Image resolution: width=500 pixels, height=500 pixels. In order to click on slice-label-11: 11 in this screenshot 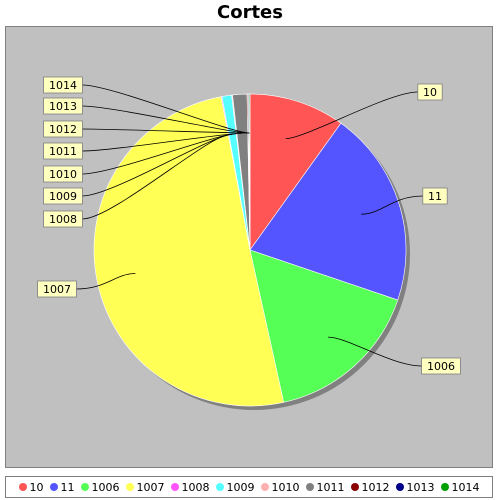, I will do `click(435, 196)`.